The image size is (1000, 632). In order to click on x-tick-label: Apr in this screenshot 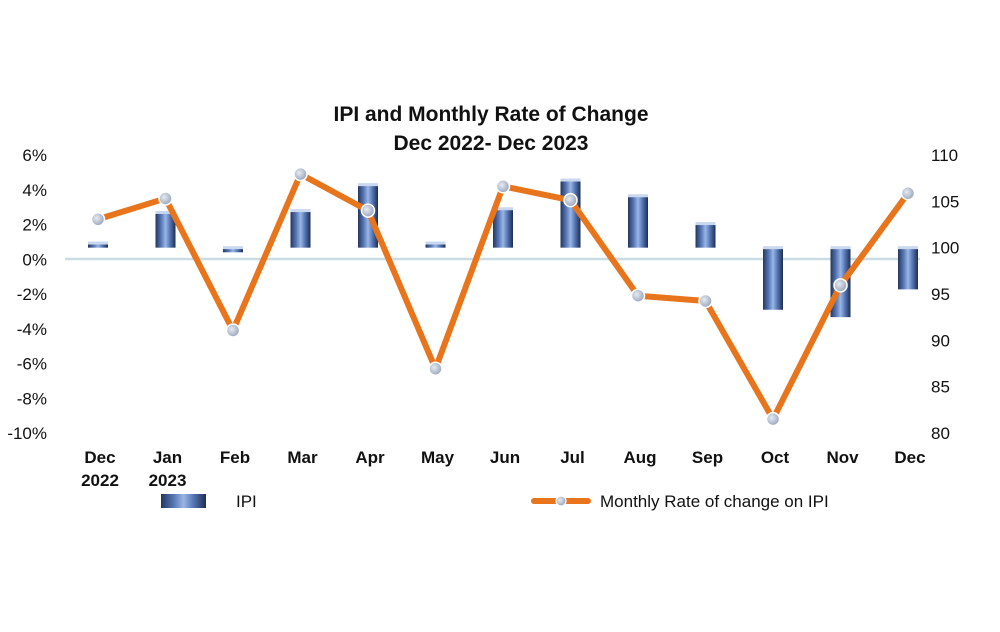, I will do `click(370, 457)`.